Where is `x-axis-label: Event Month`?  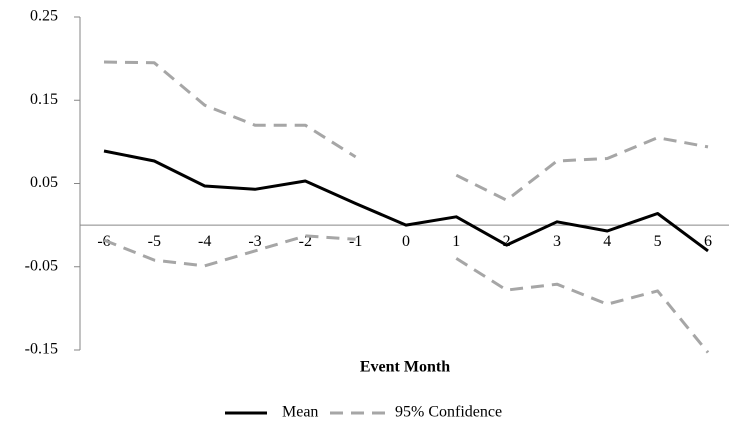
x-axis-label: Event Month is located at coordinates (405, 367).